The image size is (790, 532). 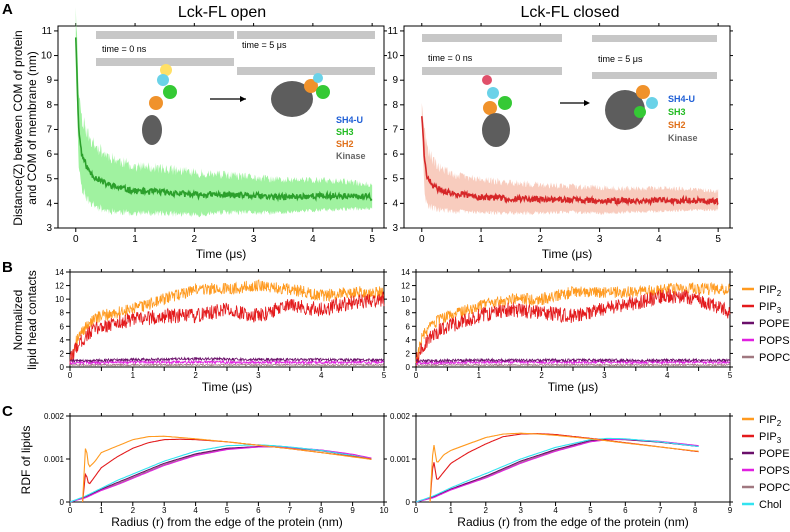 I want to click on plot-frame-c-open, so click(x=227, y=459).